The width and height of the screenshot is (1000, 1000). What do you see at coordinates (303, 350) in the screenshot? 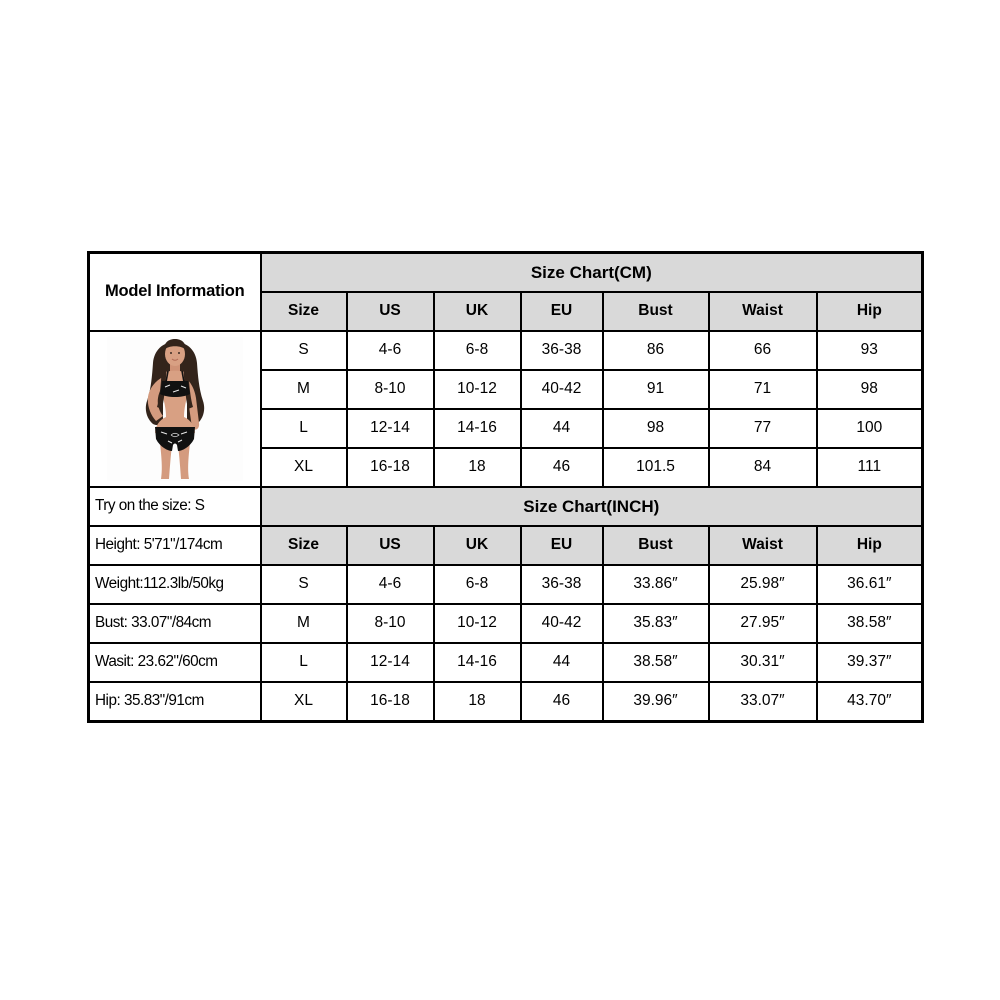
I see `cm-cell-s-size: S` at bounding box center [303, 350].